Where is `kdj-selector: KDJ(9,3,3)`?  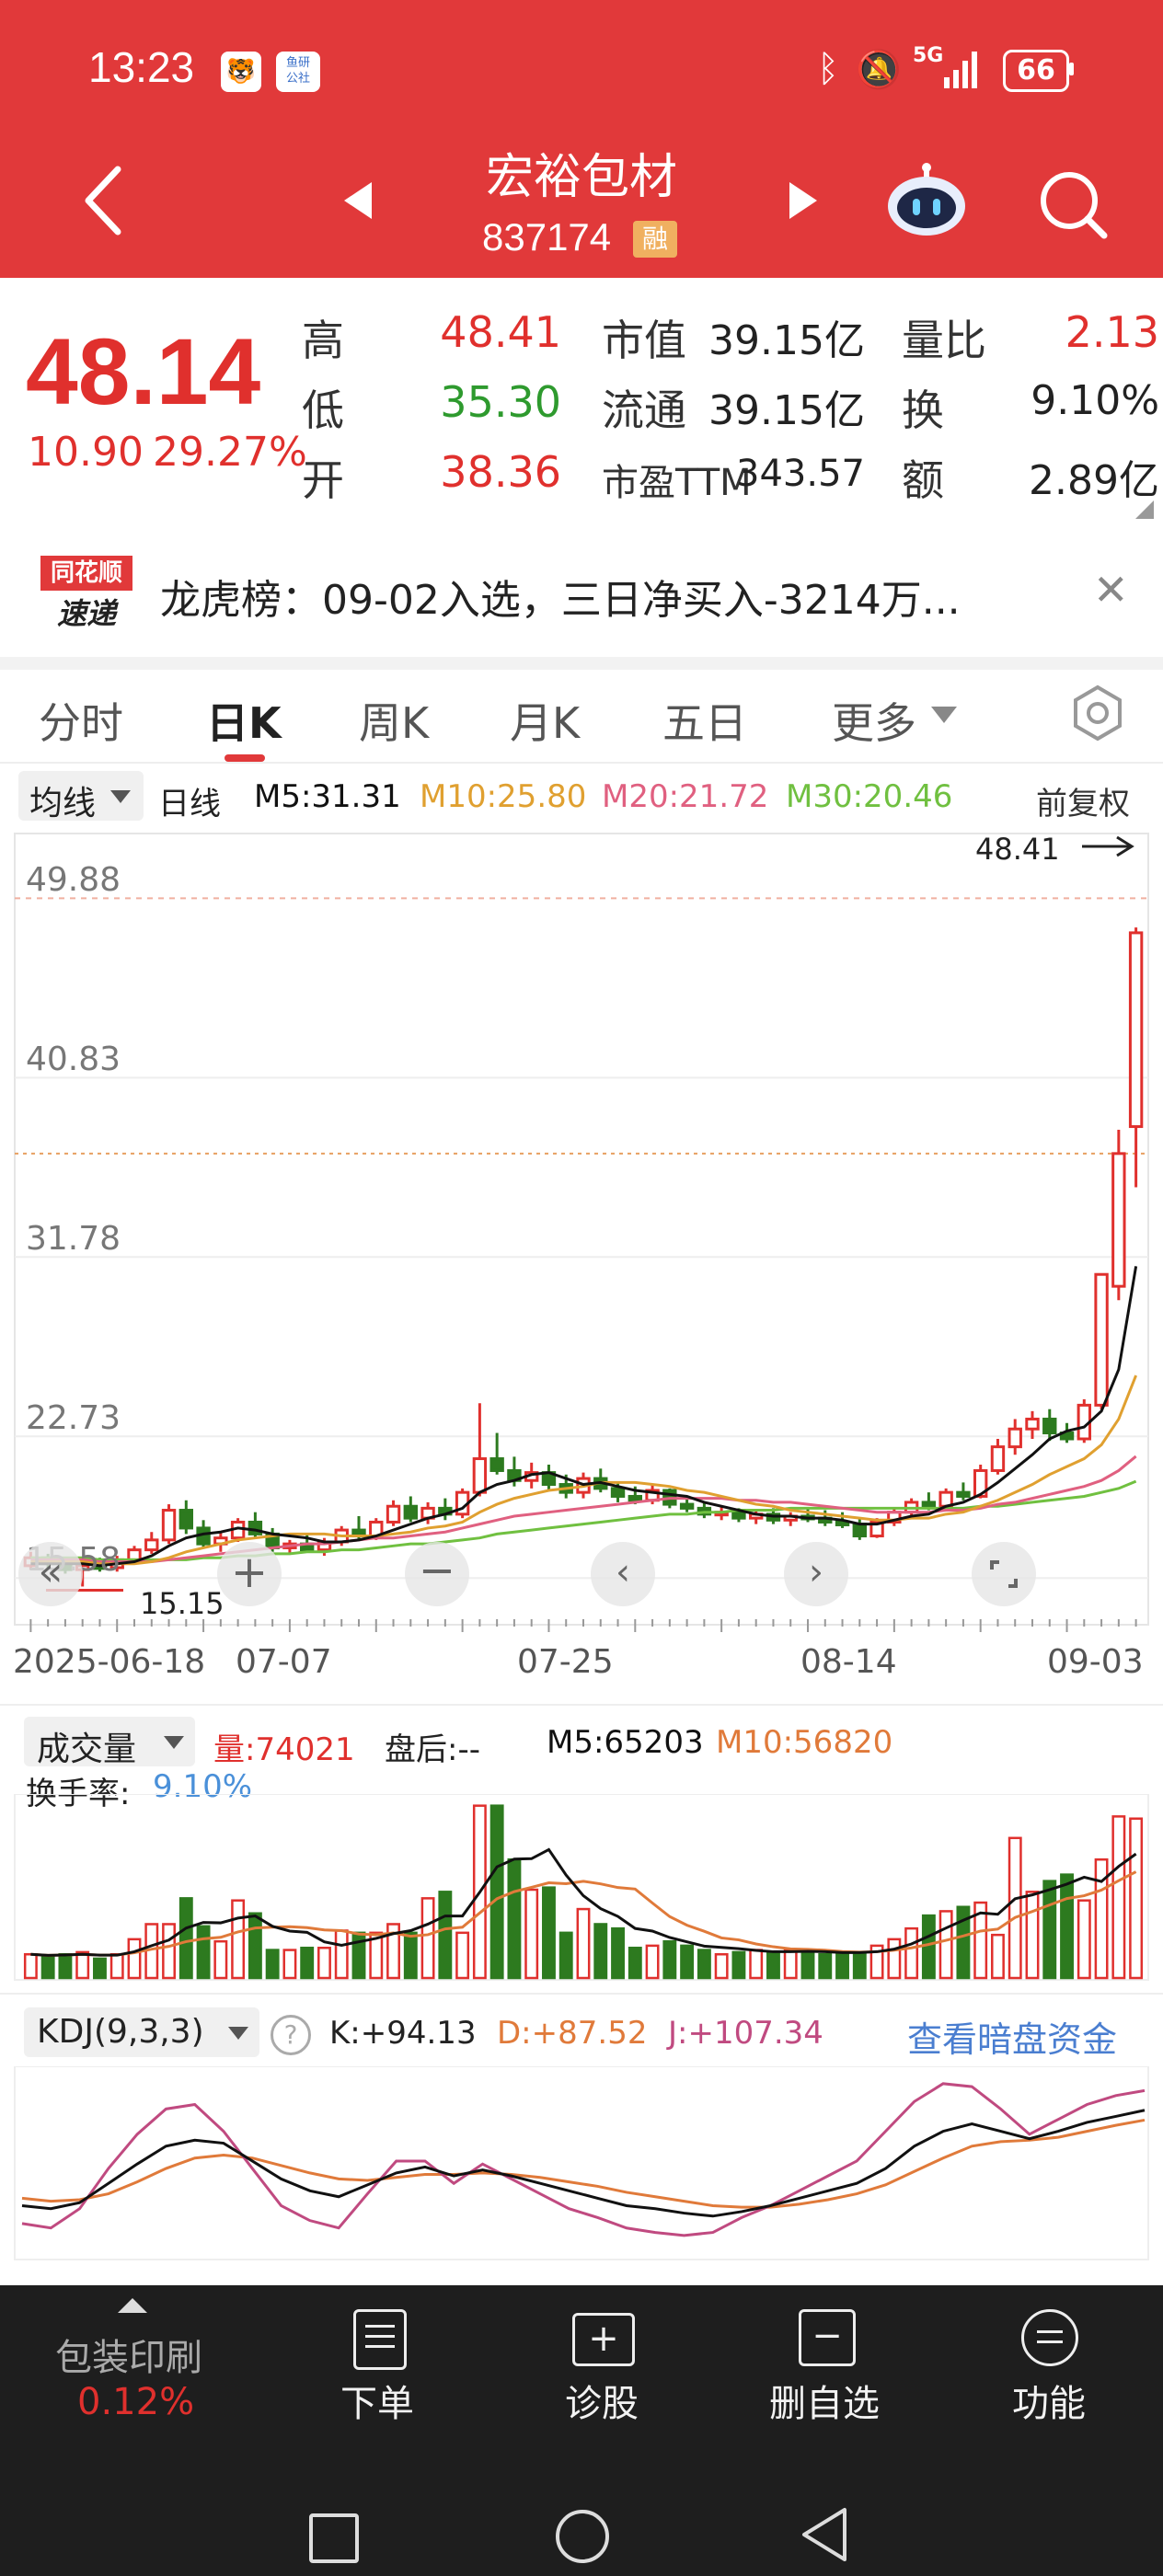 kdj-selector: KDJ(9,3,3) is located at coordinates (141, 2032).